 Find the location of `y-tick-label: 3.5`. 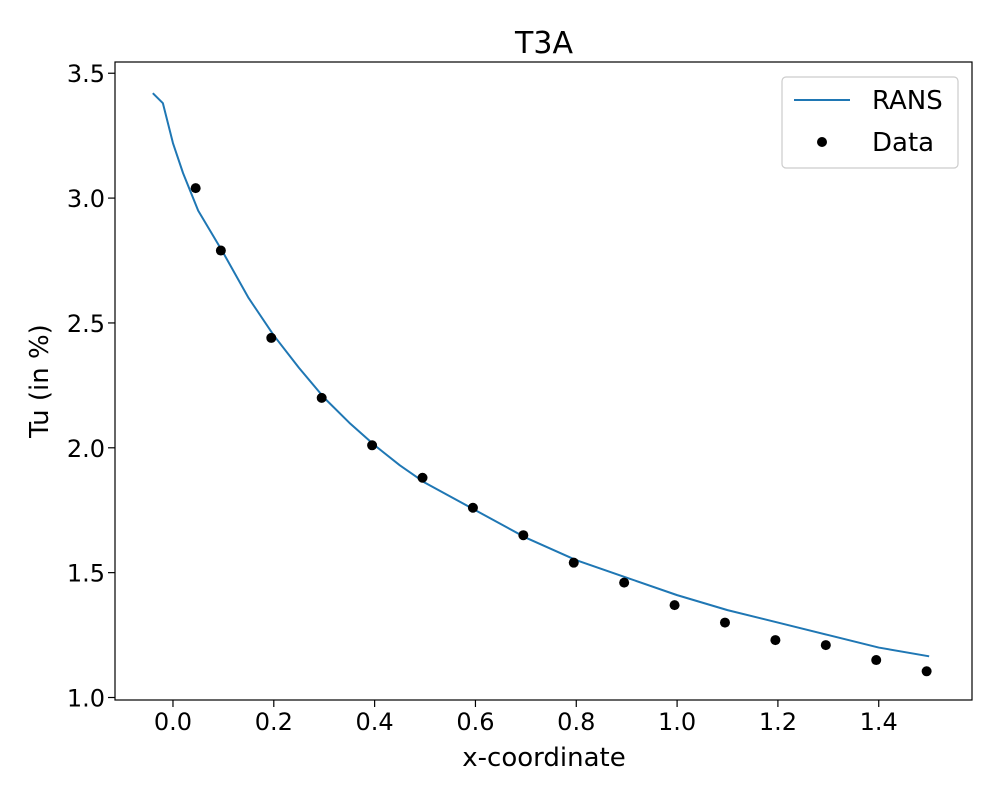

y-tick-label: 3.5 is located at coordinates (86, 74).